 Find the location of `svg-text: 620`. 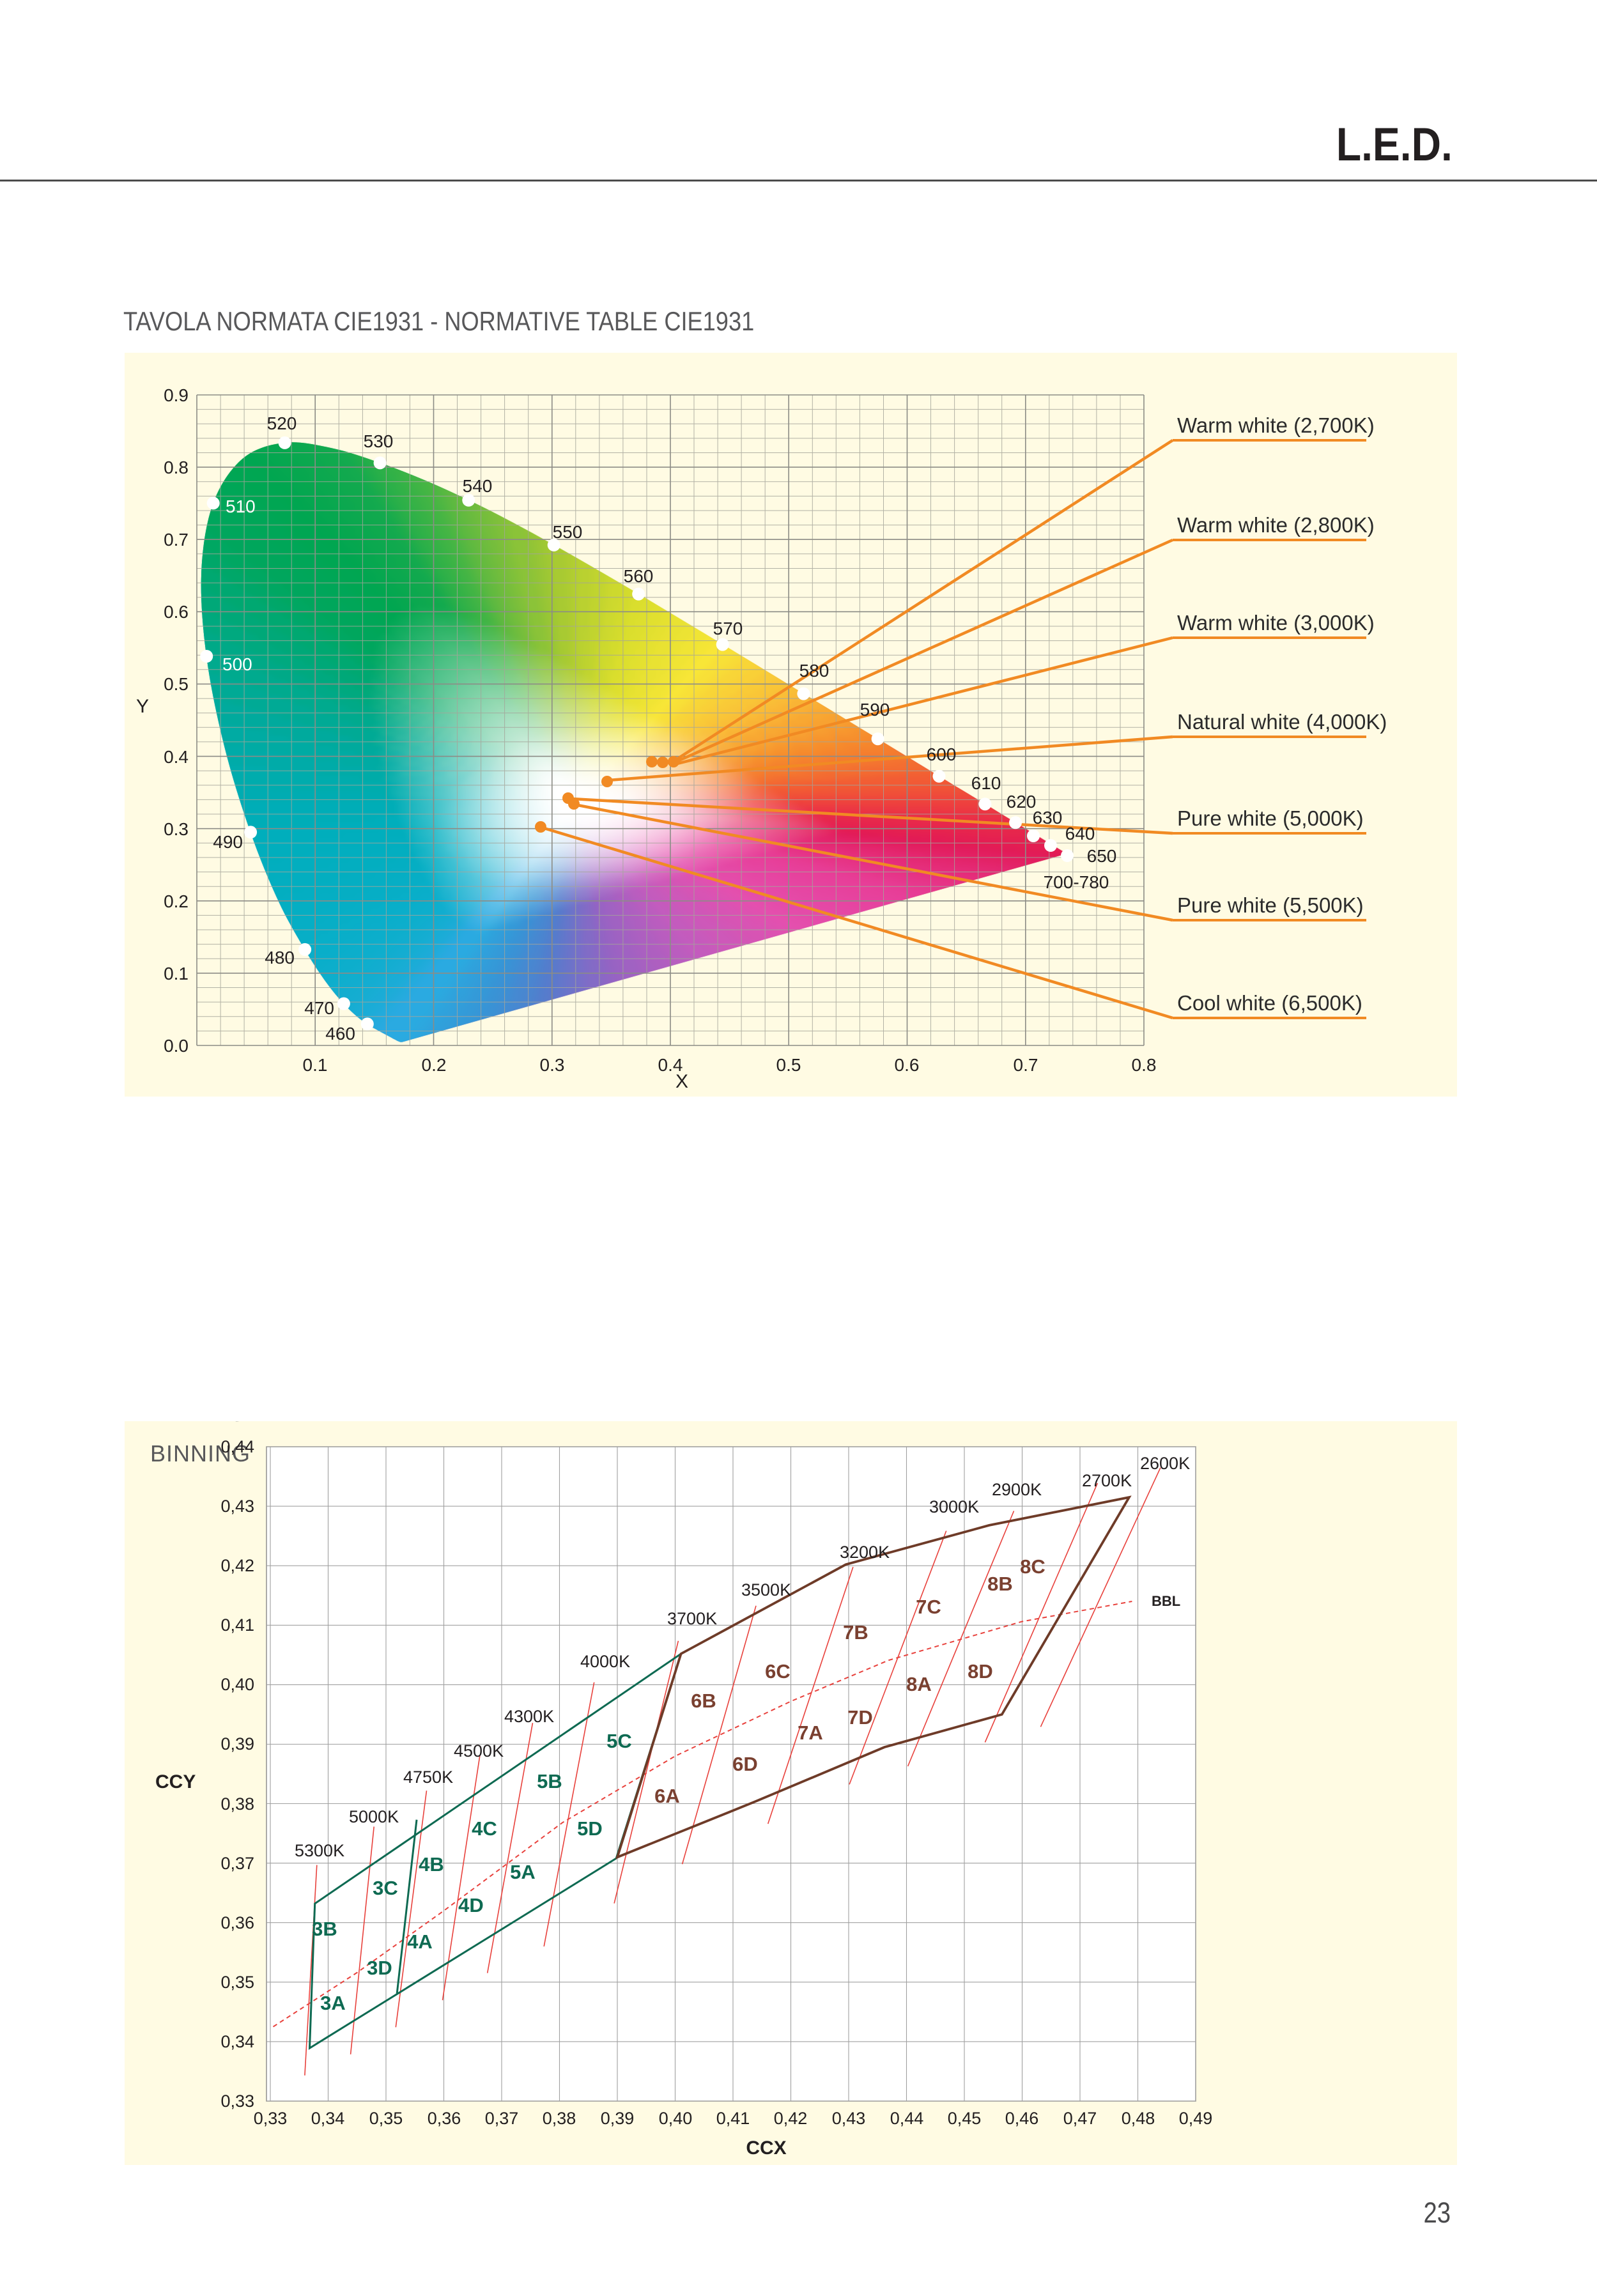

svg-text: 620 is located at coordinates (1022, 802).